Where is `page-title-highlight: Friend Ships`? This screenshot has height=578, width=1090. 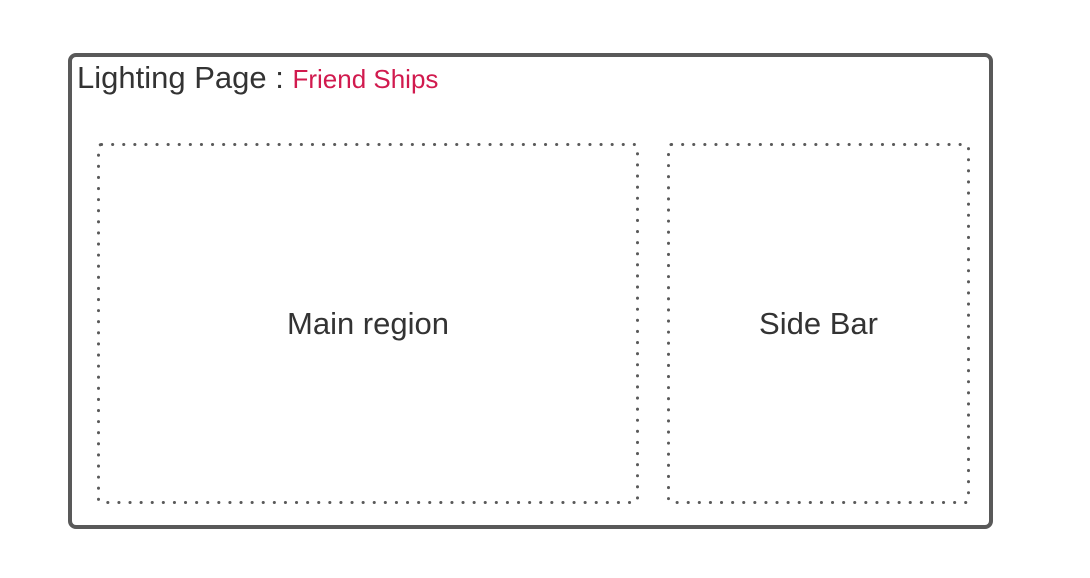 page-title-highlight: Friend Ships is located at coordinates (365, 79).